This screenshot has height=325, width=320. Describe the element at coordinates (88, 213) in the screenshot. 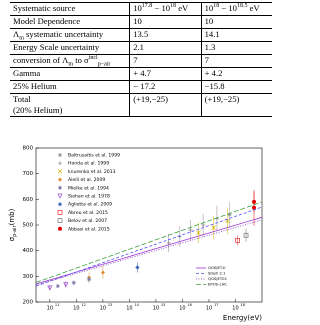

I see `legend-label: Abreu et al. 2015` at that location.